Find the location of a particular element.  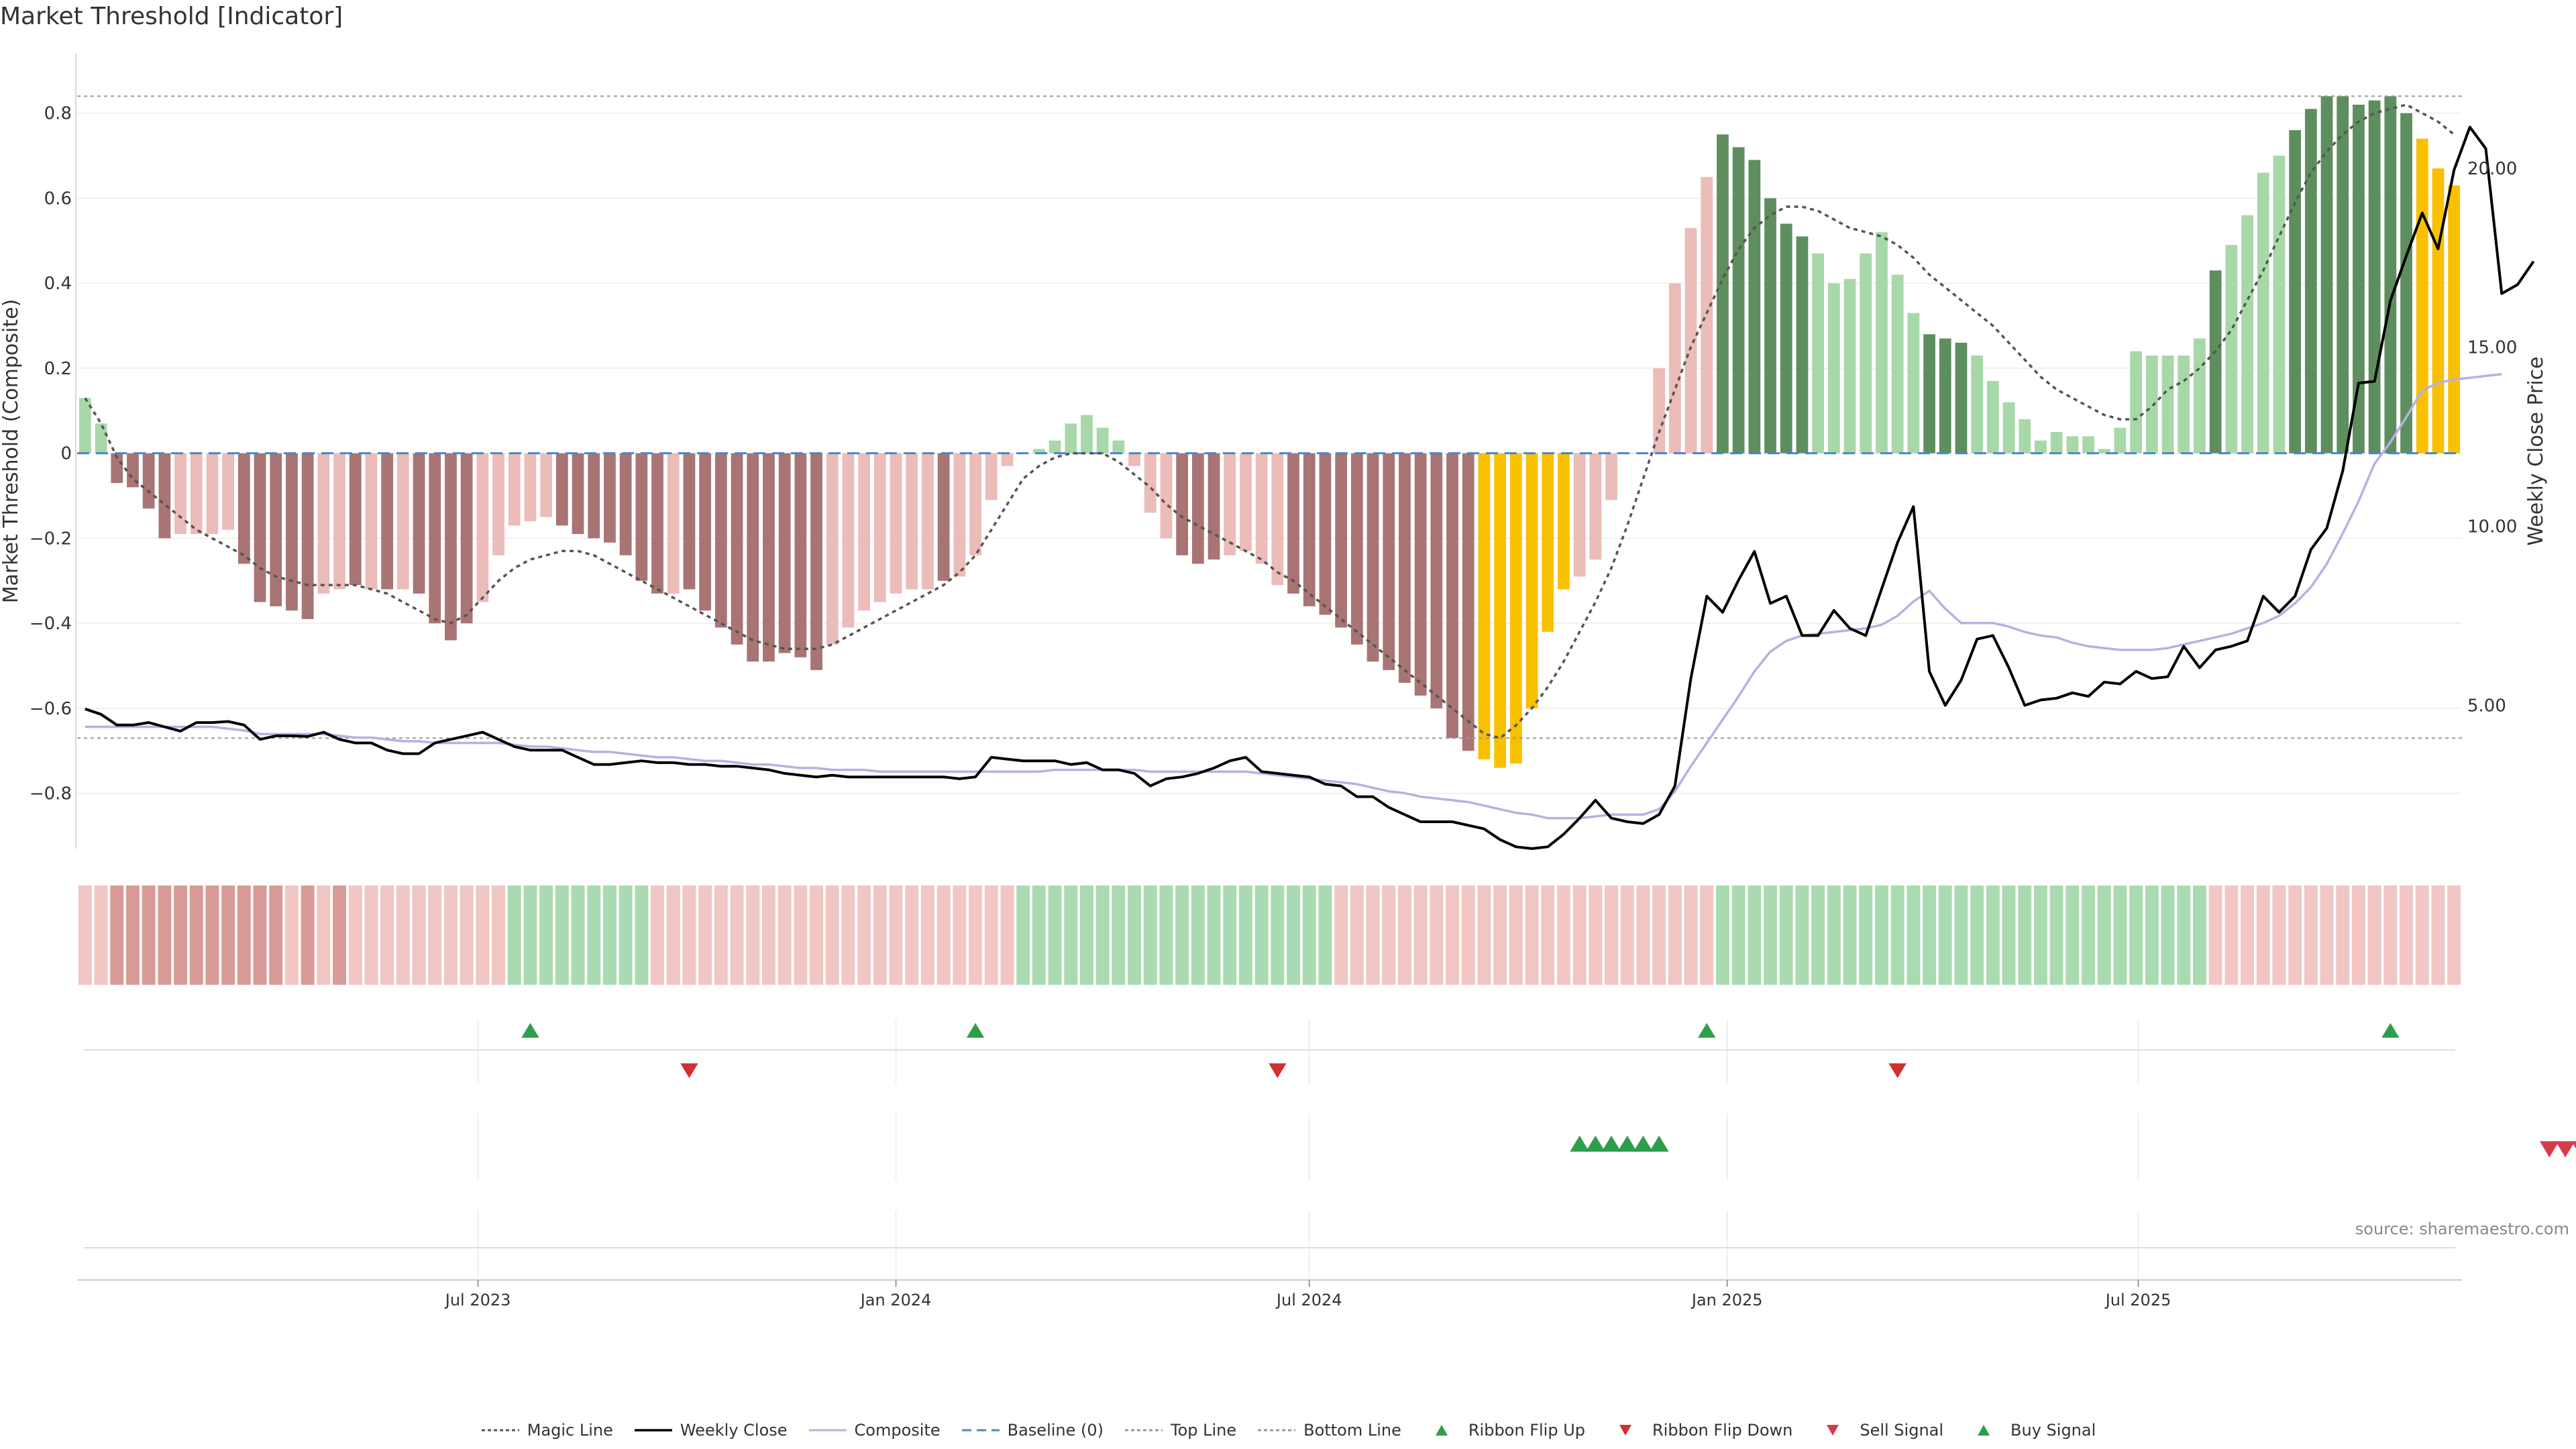

legend-item-magic: Magic Line is located at coordinates (546, 1430).